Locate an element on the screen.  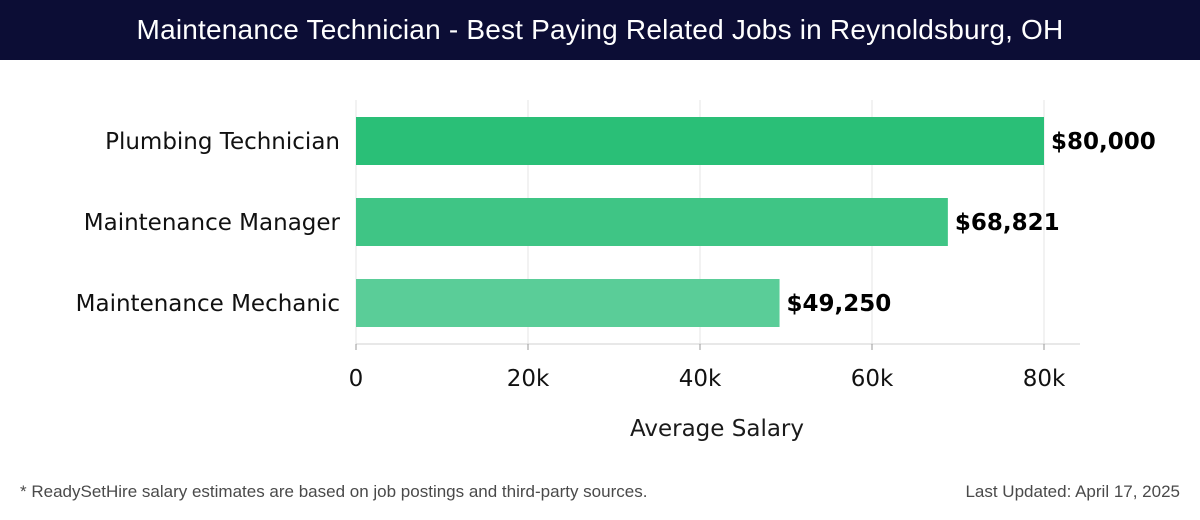
value-label: $80,000 is located at coordinates (1103, 142).